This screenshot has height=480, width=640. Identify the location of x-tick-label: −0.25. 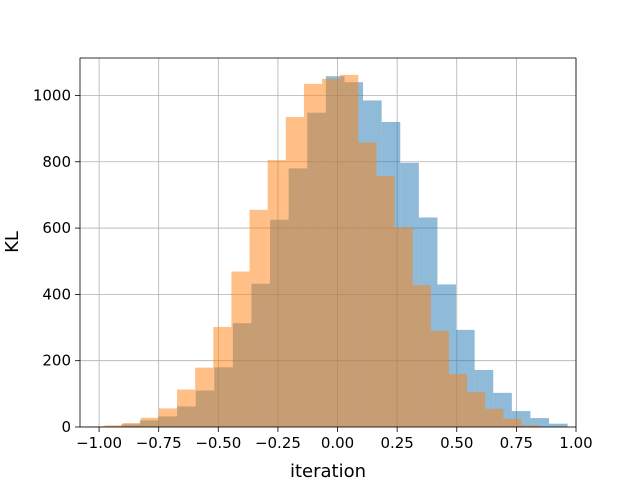
(278, 443).